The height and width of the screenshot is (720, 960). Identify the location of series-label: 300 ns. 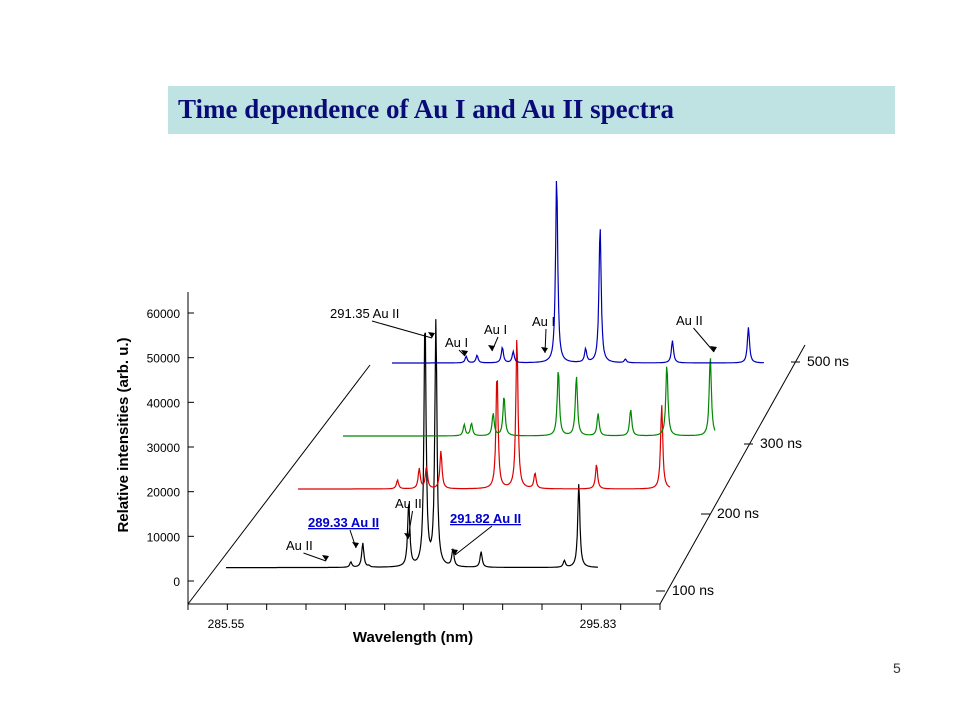
(781, 443).